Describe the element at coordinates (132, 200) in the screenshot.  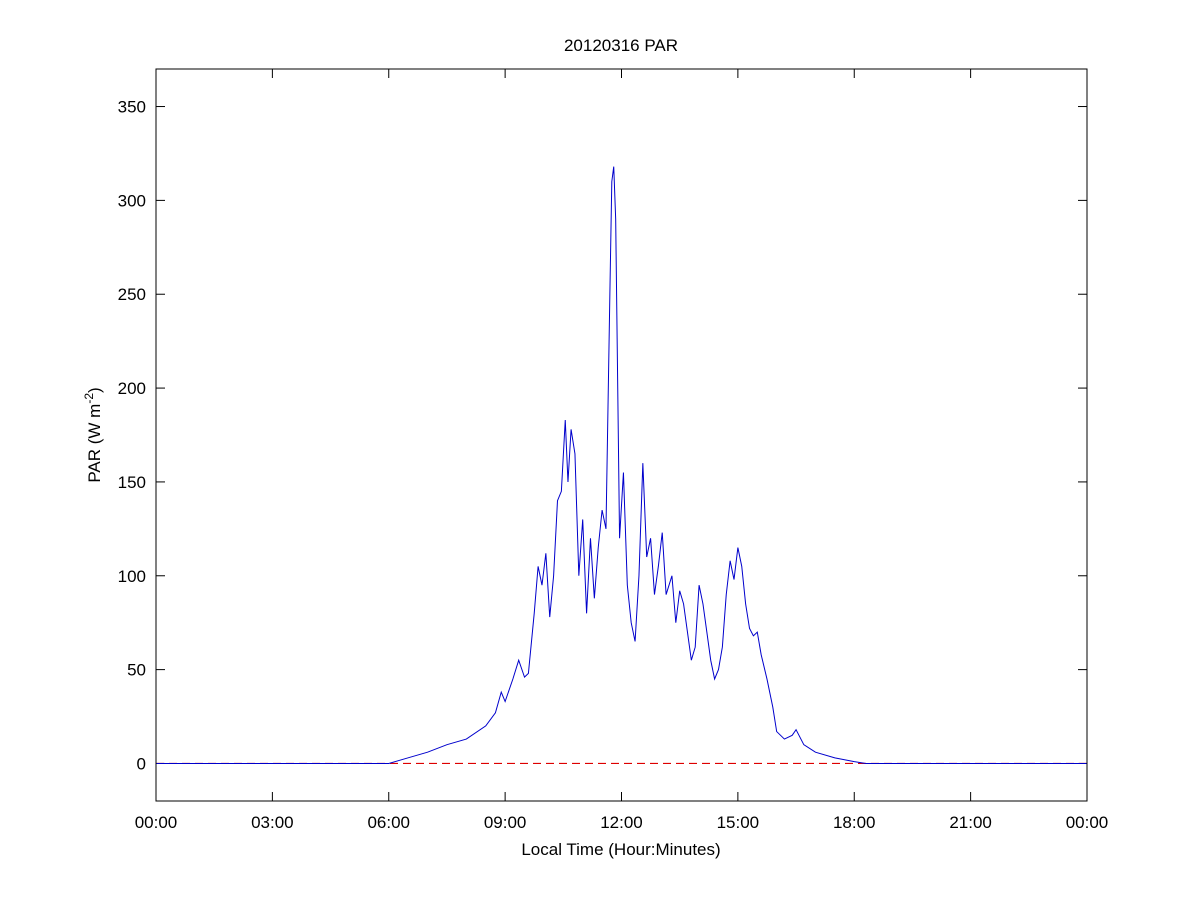
I see `y-tick-label: 300` at that location.